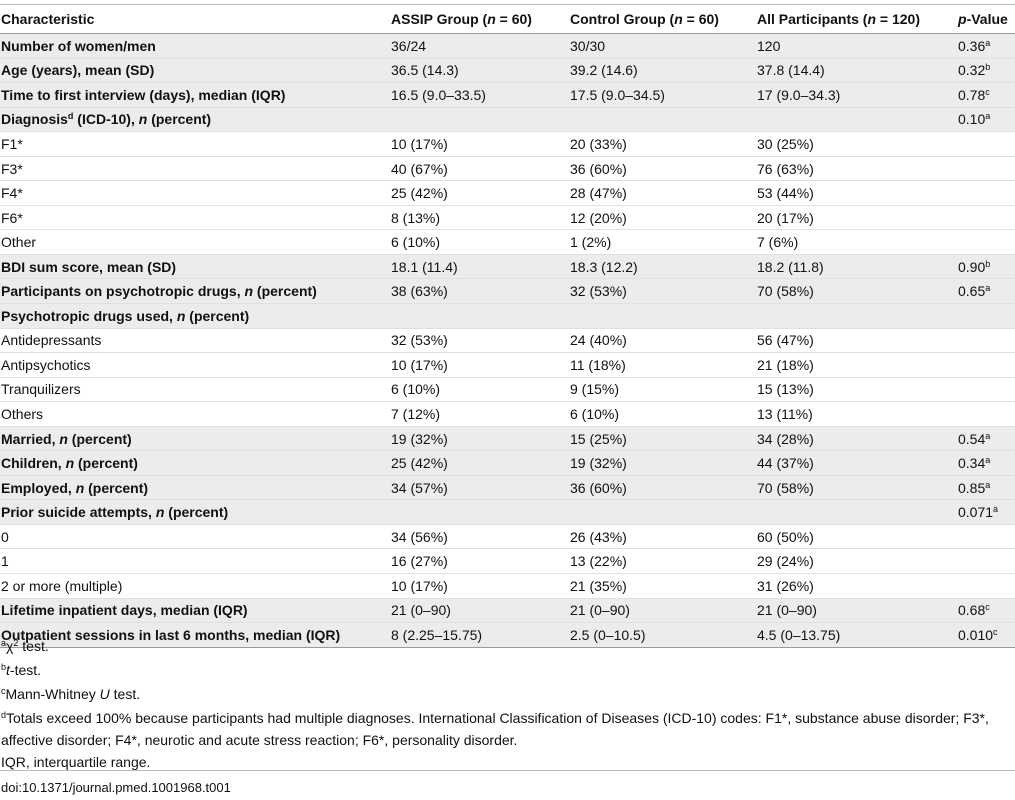 The width and height of the screenshot is (1015, 800). What do you see at coordinates (116, 787) in the screenshot?
I see `doi-link: doi:10.1371/journal.pmed.1001968.t001` at bounding box center [116, 787].